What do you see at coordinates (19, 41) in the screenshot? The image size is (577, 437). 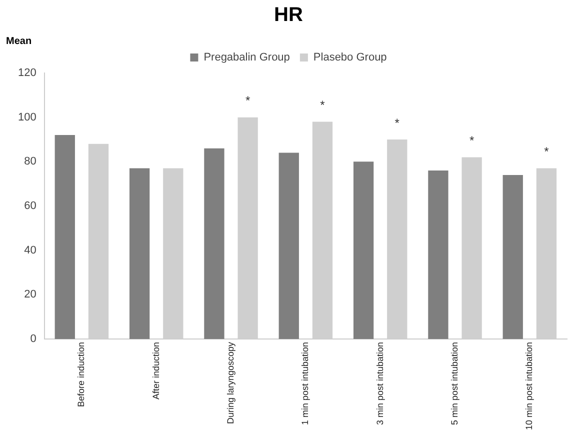 I see `y-axis-title: Mean` at bounding box center [19, 41].